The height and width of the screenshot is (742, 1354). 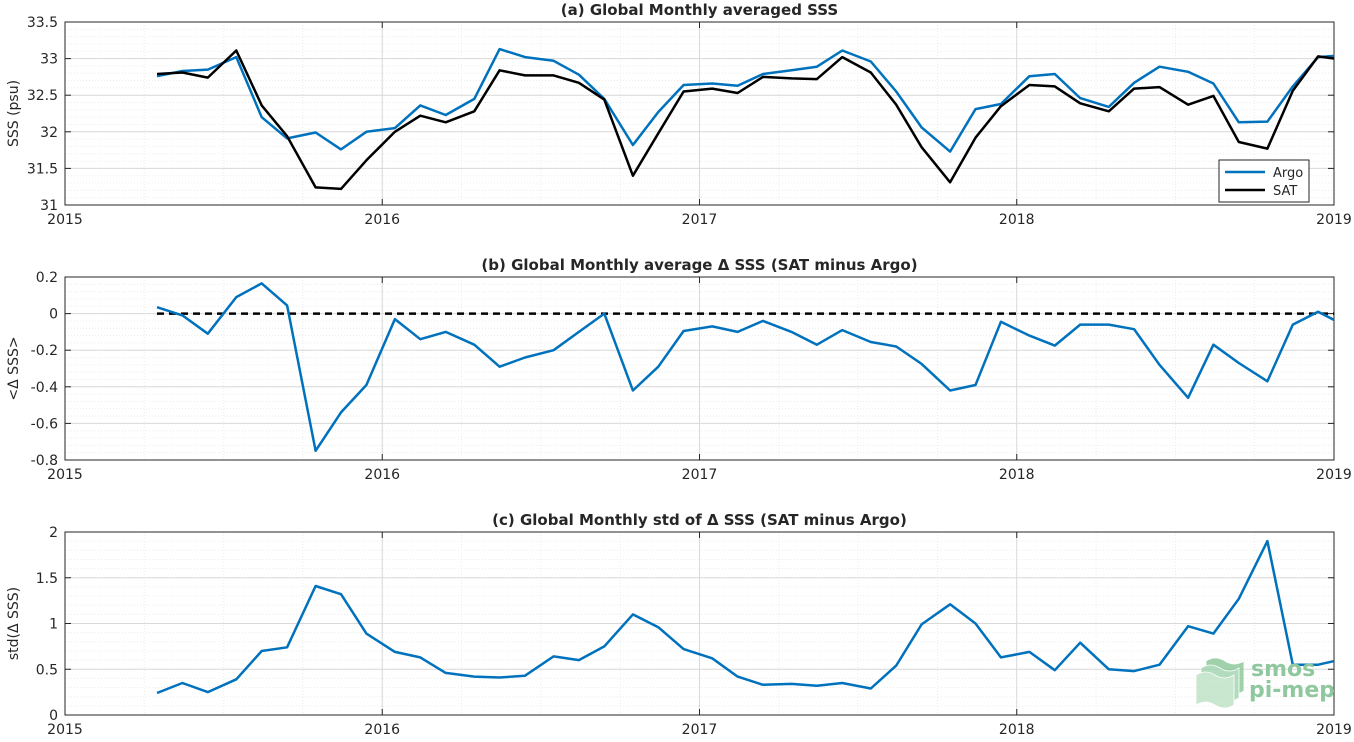 I want to click on y-tick-label: 31.5, so click(x=42, y=169).